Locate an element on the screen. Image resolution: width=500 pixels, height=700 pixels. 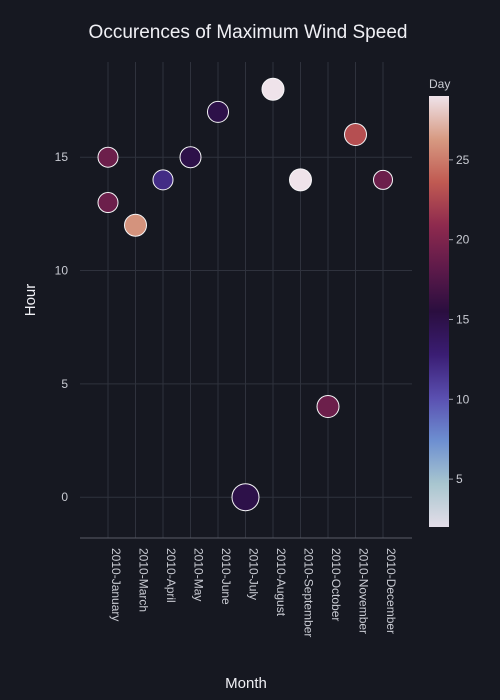
x-tick-label: 2010-May is located at coordinates (199, 574).